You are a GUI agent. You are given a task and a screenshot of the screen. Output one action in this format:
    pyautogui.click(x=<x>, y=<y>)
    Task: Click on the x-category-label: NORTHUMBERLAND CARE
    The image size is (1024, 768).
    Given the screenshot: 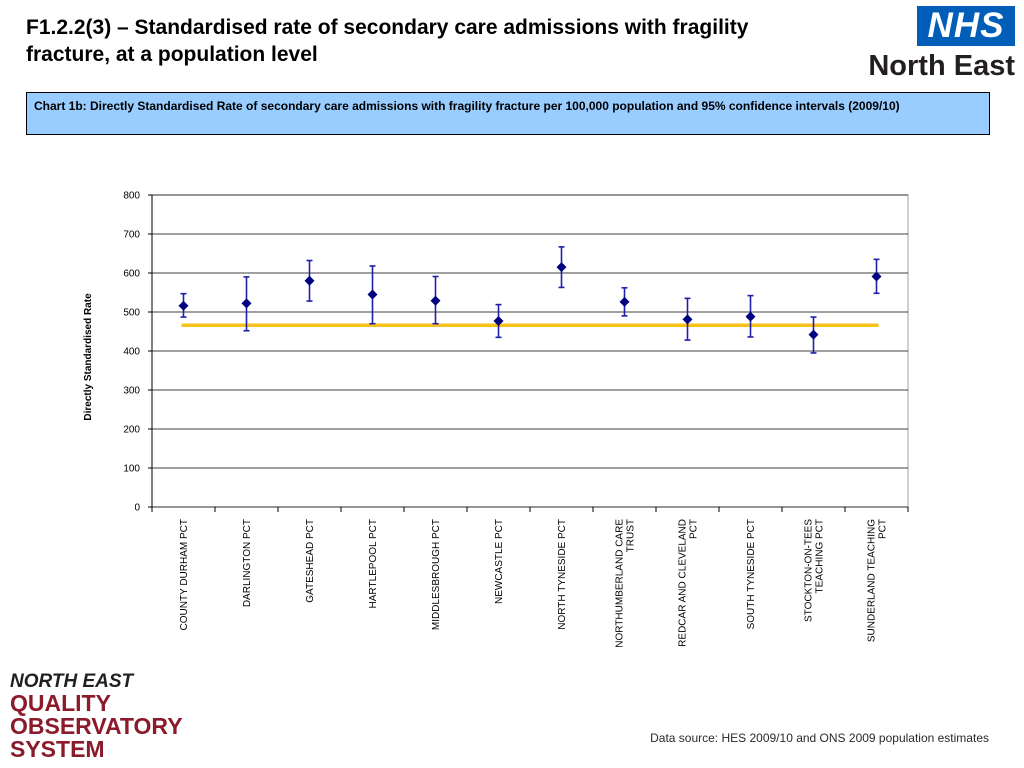 What is the action you would take?
    pyautogui.click(x=620, y=583)
    